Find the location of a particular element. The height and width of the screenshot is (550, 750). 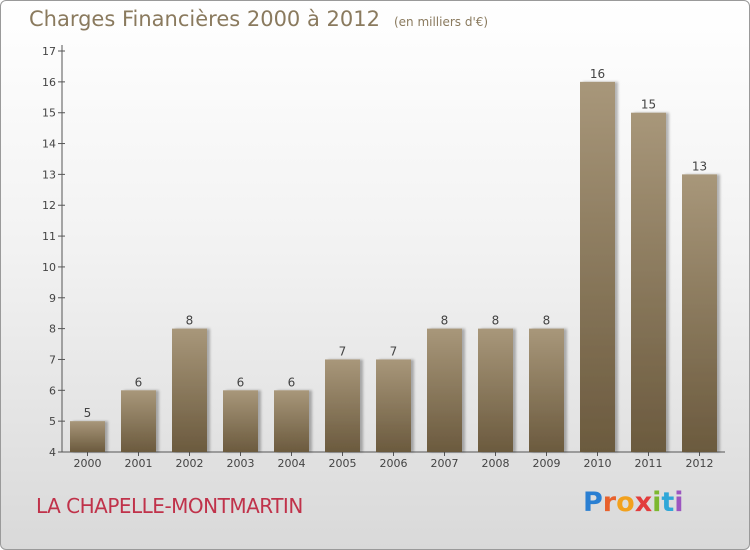

y-tick-label: 8 is located at coordinates (52, 329).